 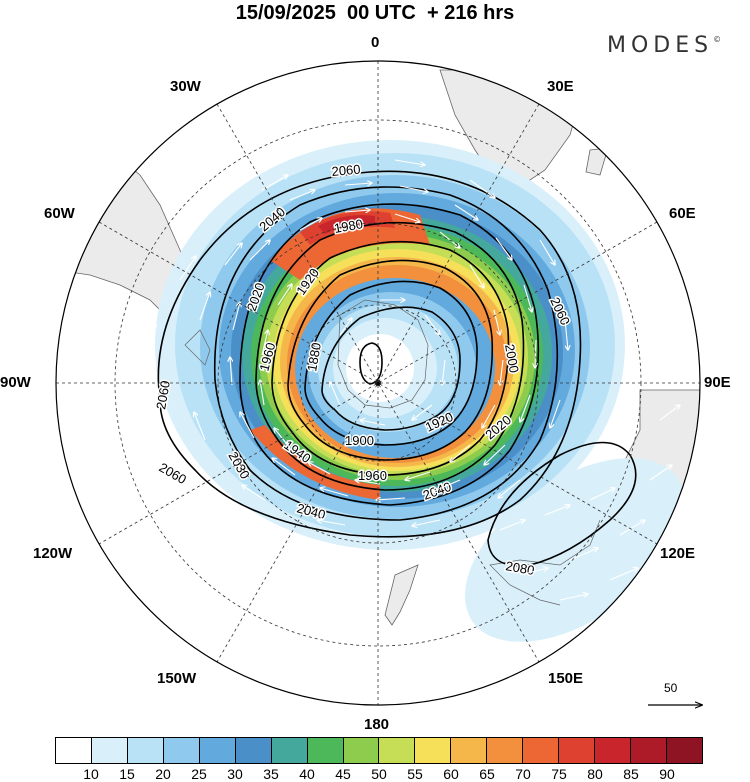 What do you see at coordinates (271, 774) in the screenshot?
I see `colorbar-tick-label: 35` at bounding box center [271, 774].